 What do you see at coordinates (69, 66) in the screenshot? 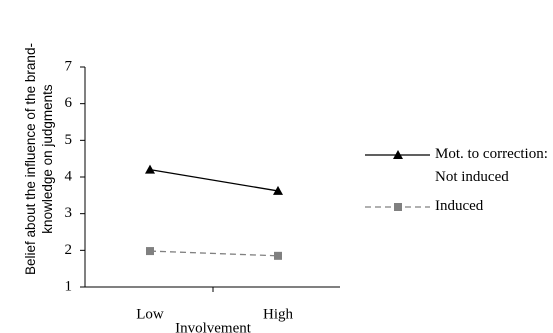
I see `y-tick-label: 7` at bounding box center [69, 66].